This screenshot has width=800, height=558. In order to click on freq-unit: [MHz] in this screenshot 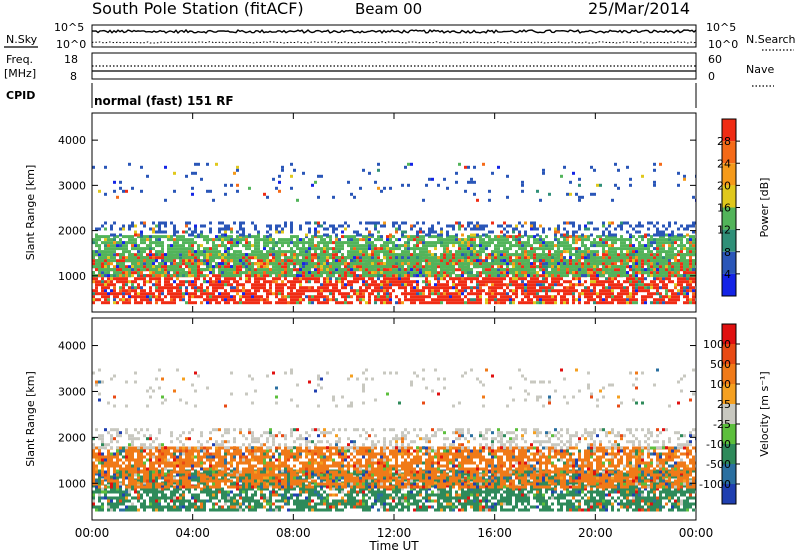, I will do `click(20, 73)`.